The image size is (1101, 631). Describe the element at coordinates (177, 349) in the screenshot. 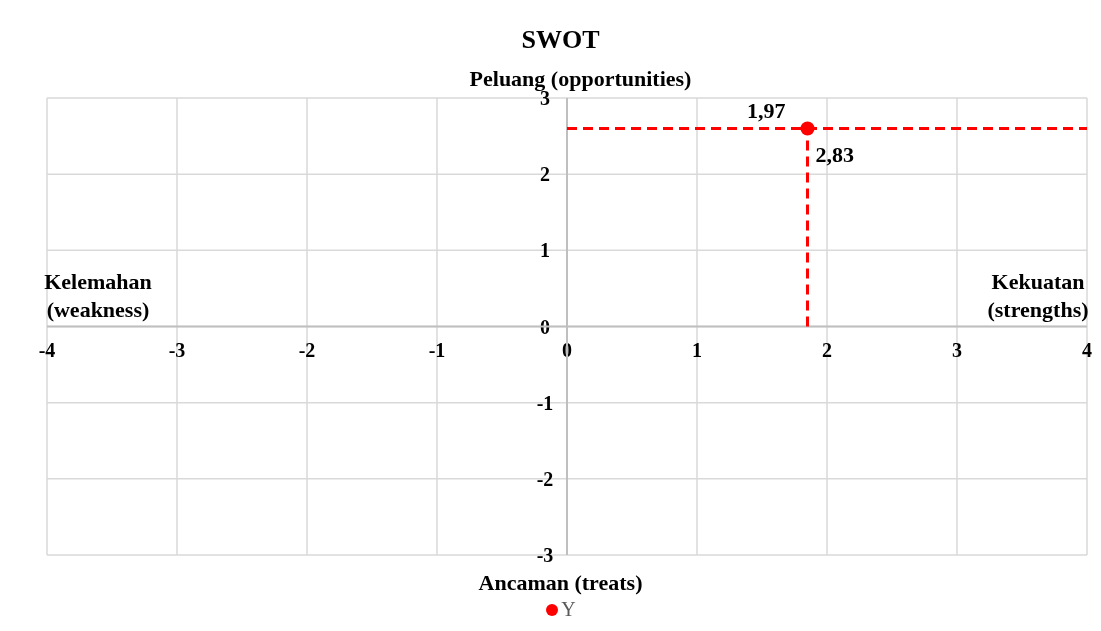

I see `x-tick-label: -3` at that location.